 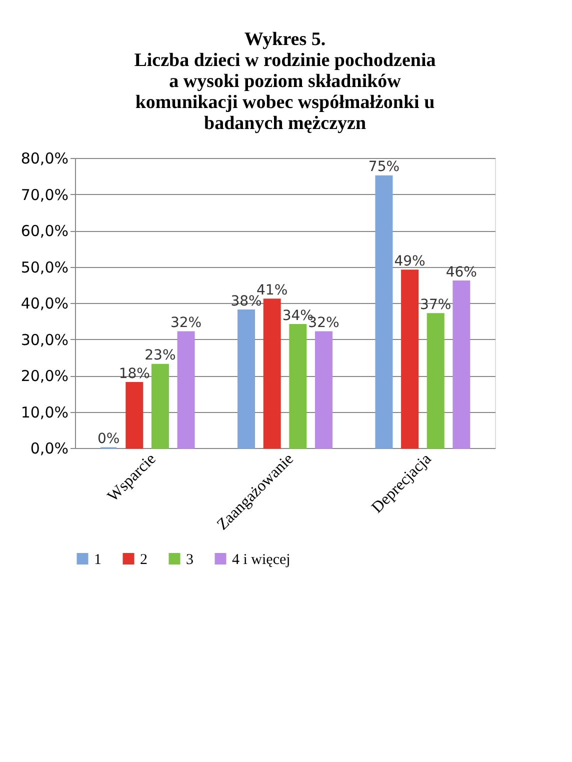 What do you see at coordinates (44, 412) in the screenshot?
I see `y-tick-label: 10,0%` at bounding box center [44, 412].